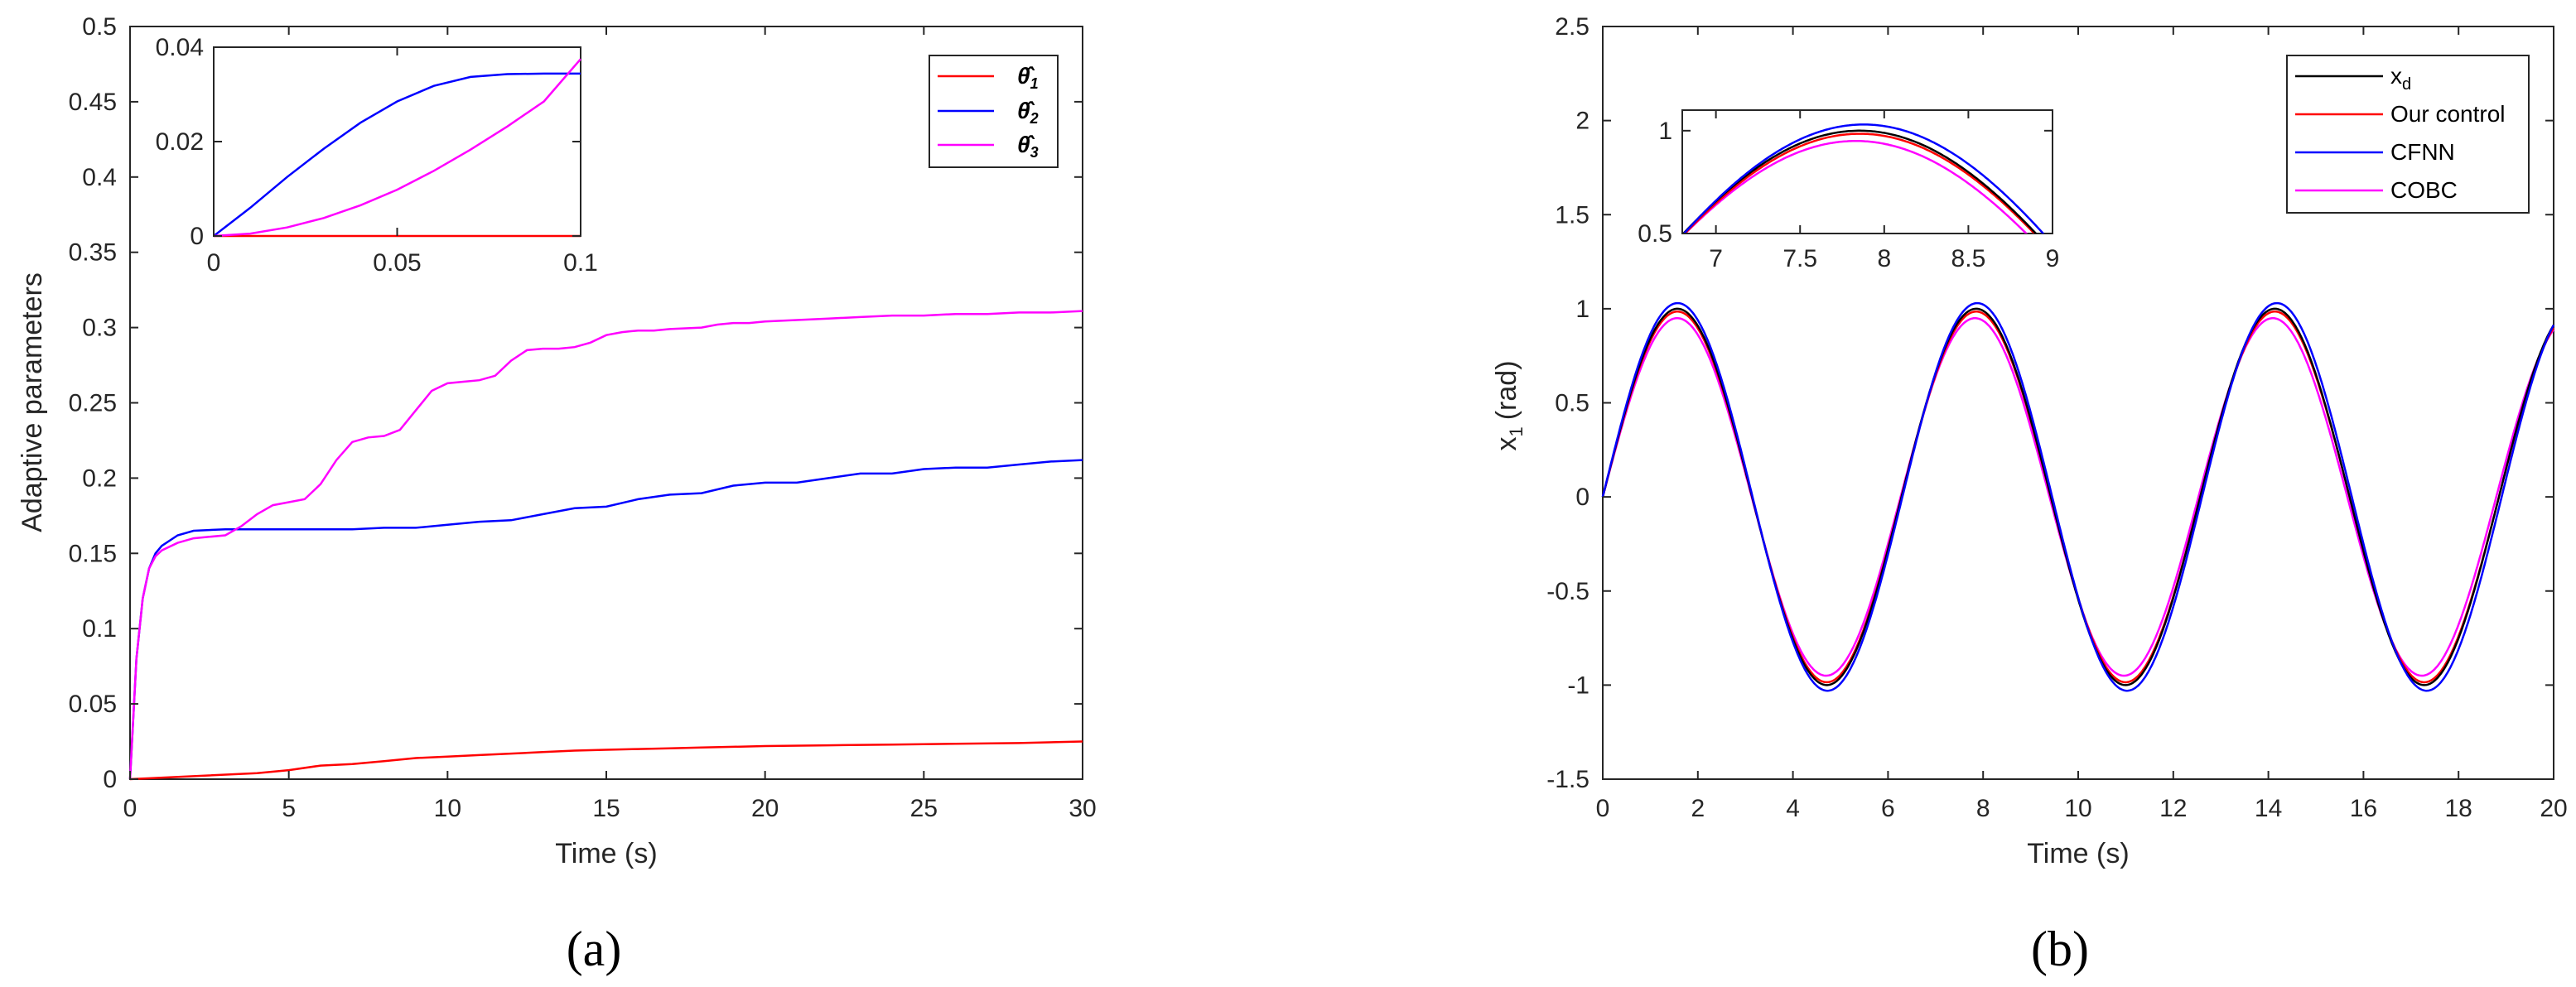  I want to click on chart-b-inset-ytick-label: 0.5, so click(1655, 234).